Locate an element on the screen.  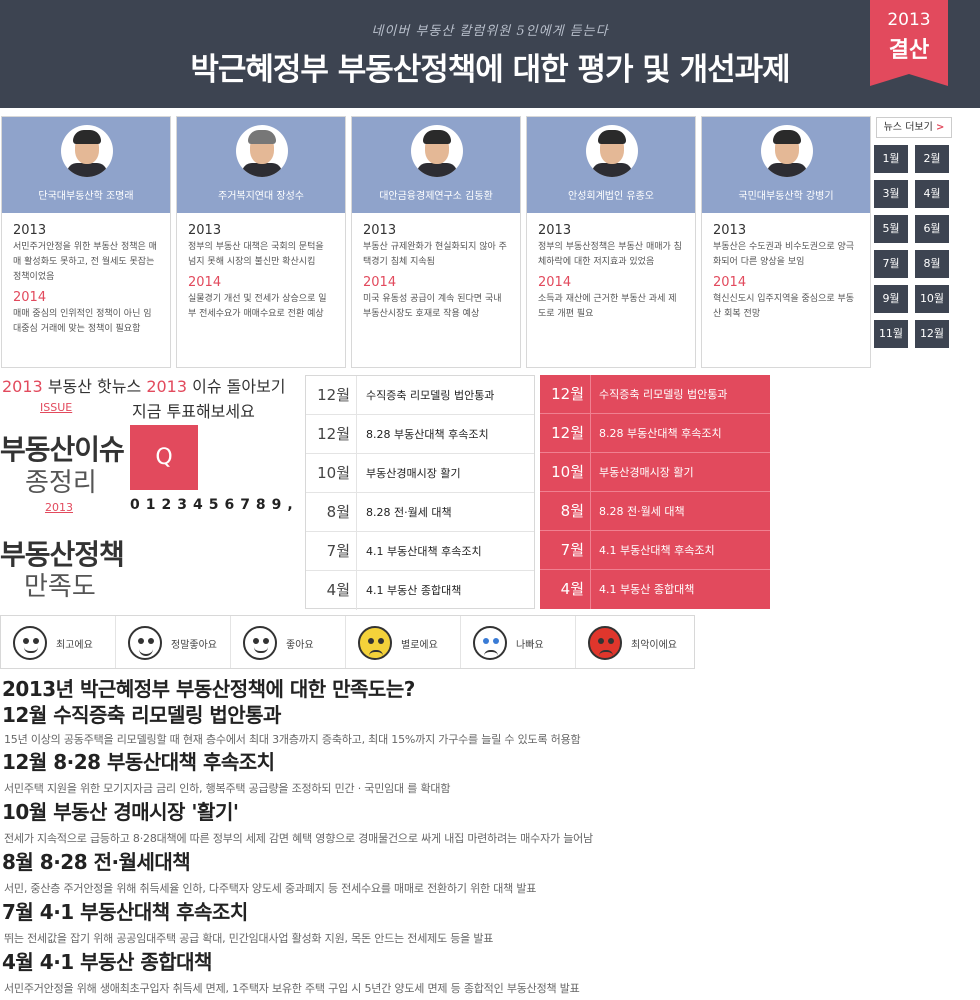
outlook-2014-text: 혁신신도시 입주지역을 중심으로 부동산 회복 전망 is located at coordinates (784, 306).